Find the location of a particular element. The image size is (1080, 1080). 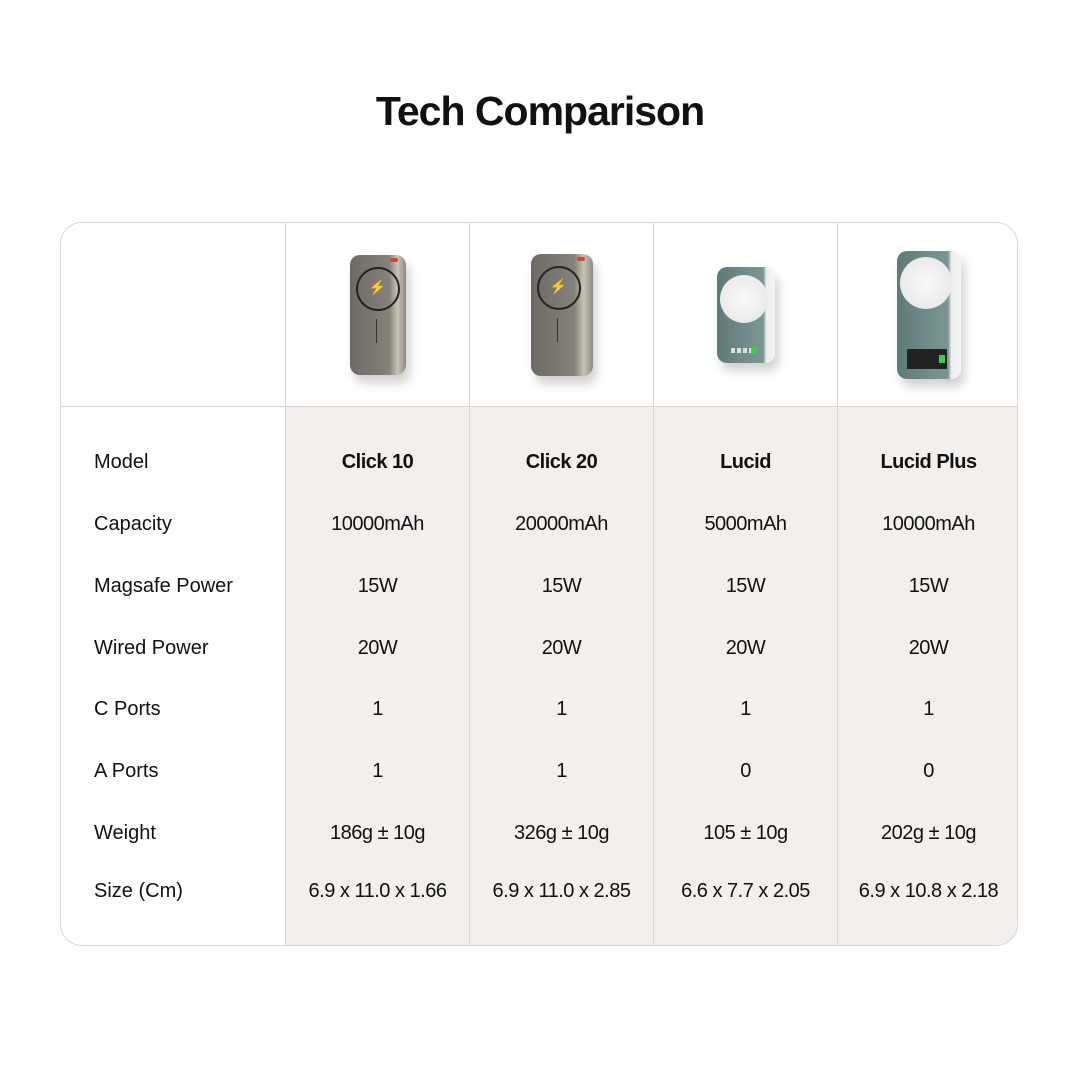

weight-value: 186g ± 10g is located at coordinates (377, 833).